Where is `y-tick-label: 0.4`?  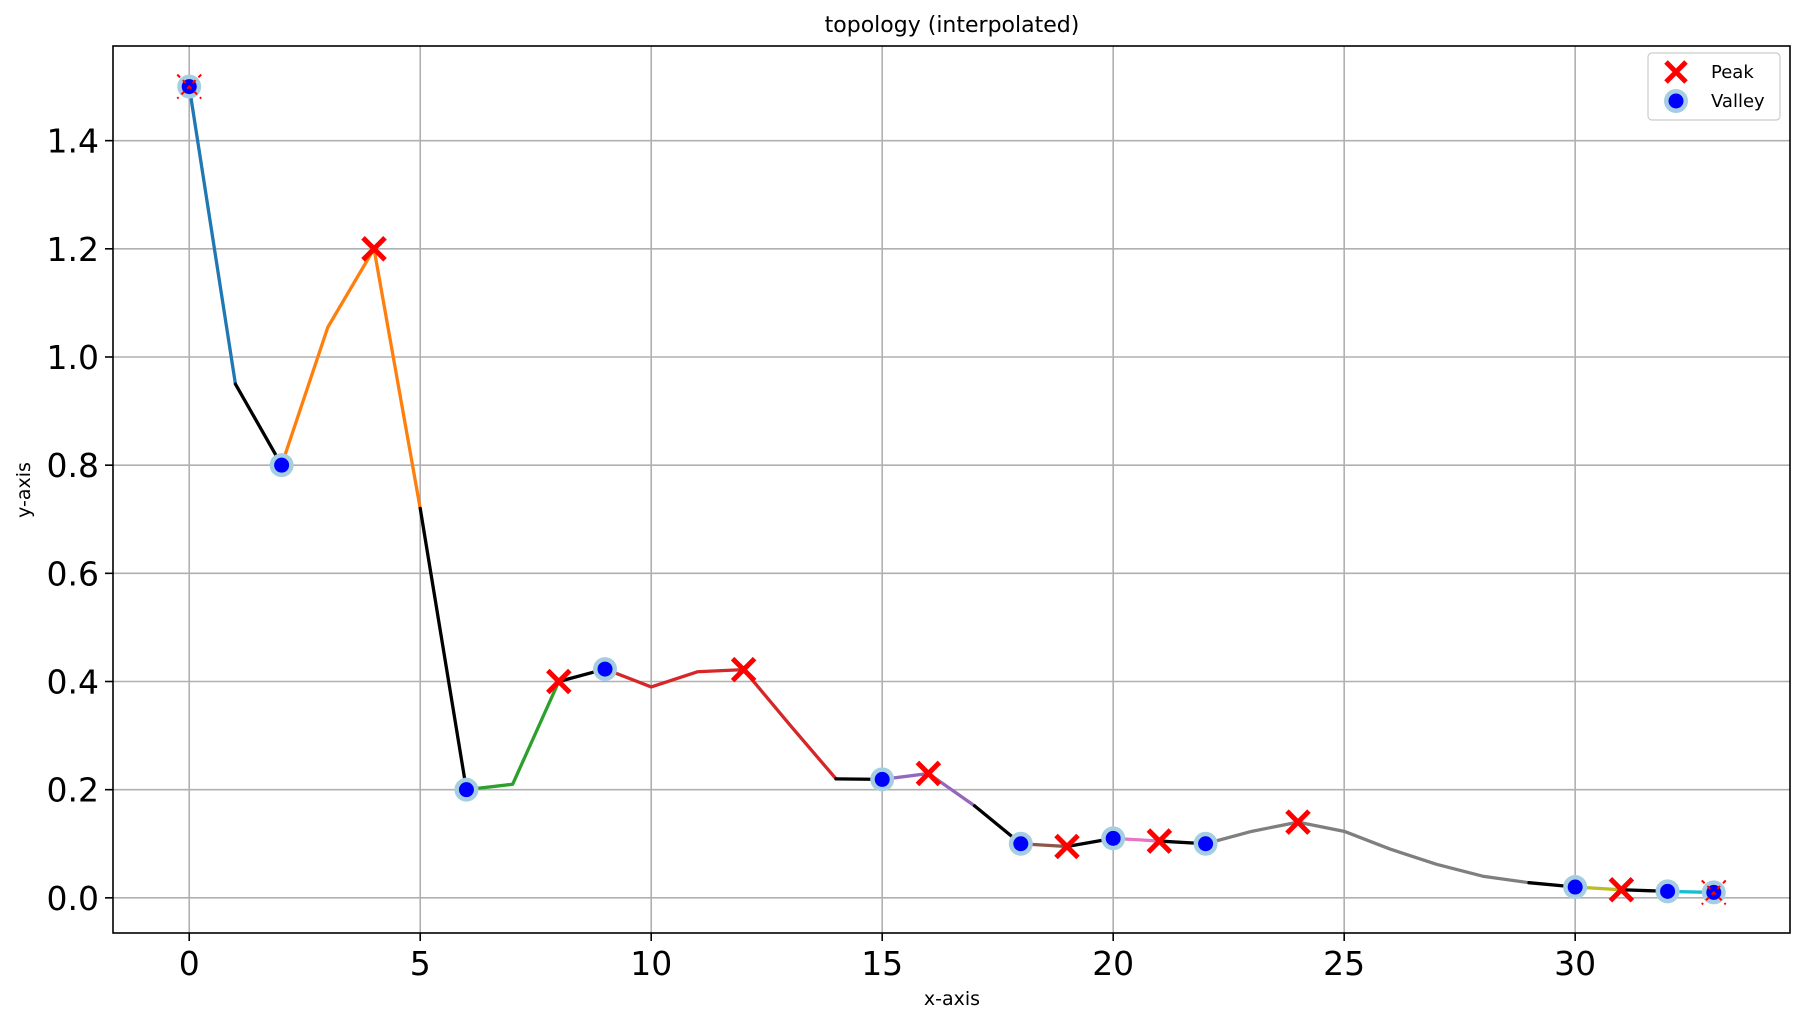 y-tick-label: 0.4 is located at coordinates (73, 682).